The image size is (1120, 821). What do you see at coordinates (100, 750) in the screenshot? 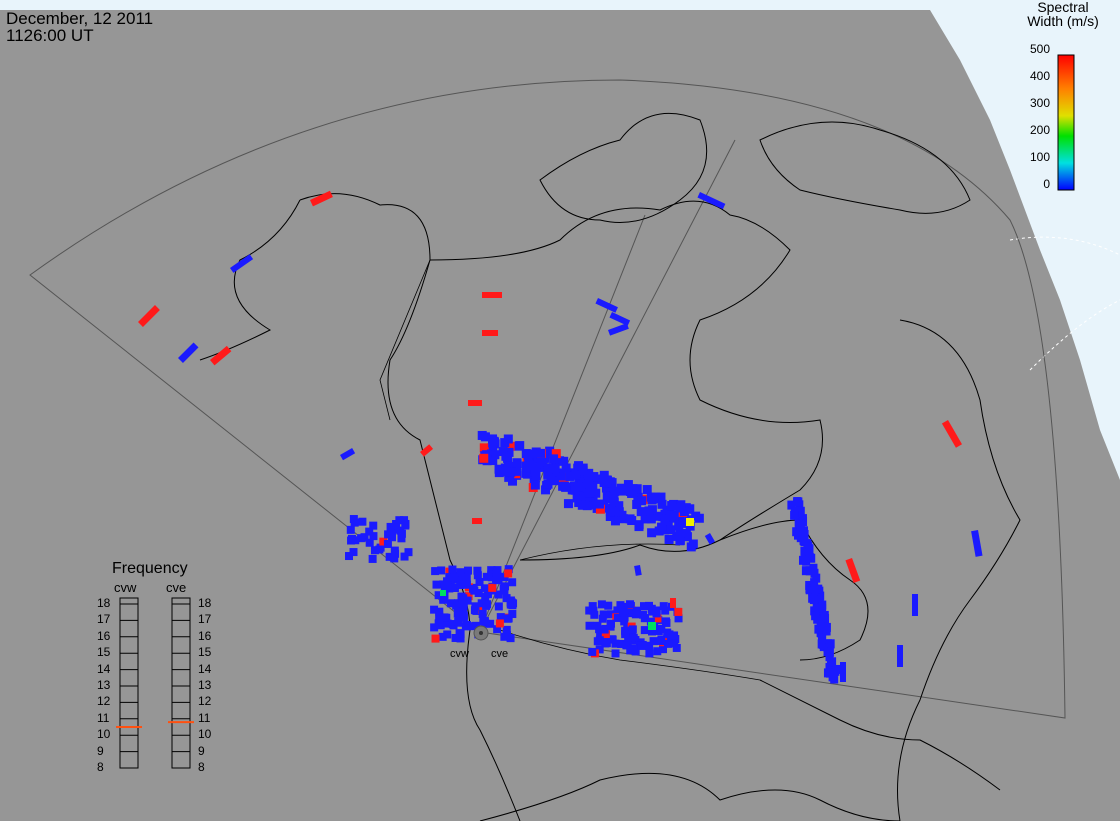
I see `freq-label-left: 9` at bounding box center [100, 750].